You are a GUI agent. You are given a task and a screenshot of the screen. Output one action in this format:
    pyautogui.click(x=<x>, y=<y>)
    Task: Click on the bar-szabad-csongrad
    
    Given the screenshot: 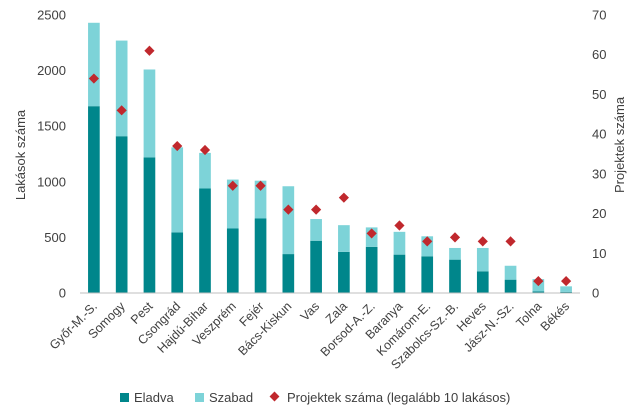 What is the action you would take?
    pyautogui.click(x=177, y=190)
    